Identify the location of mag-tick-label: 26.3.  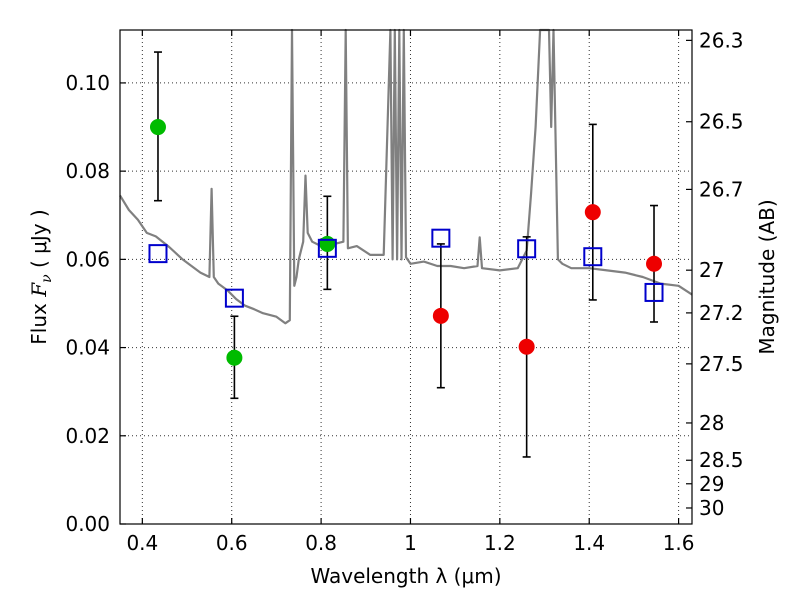
(721, 40).